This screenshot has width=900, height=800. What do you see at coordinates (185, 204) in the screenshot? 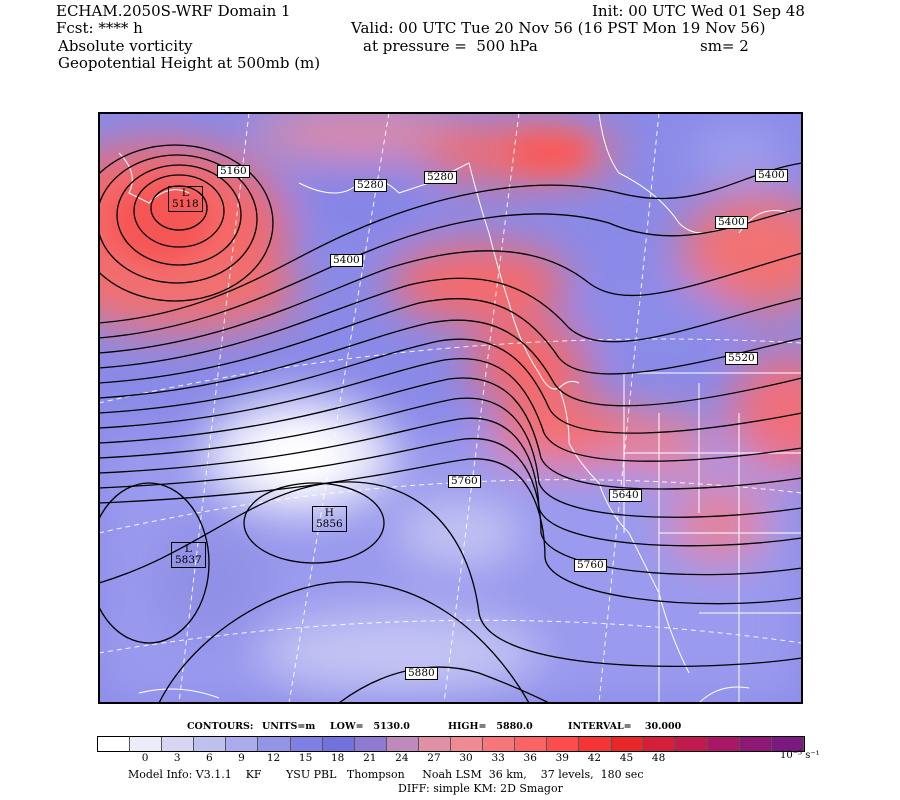
I see `low-value: 5118` at bounding box center [185, 204].